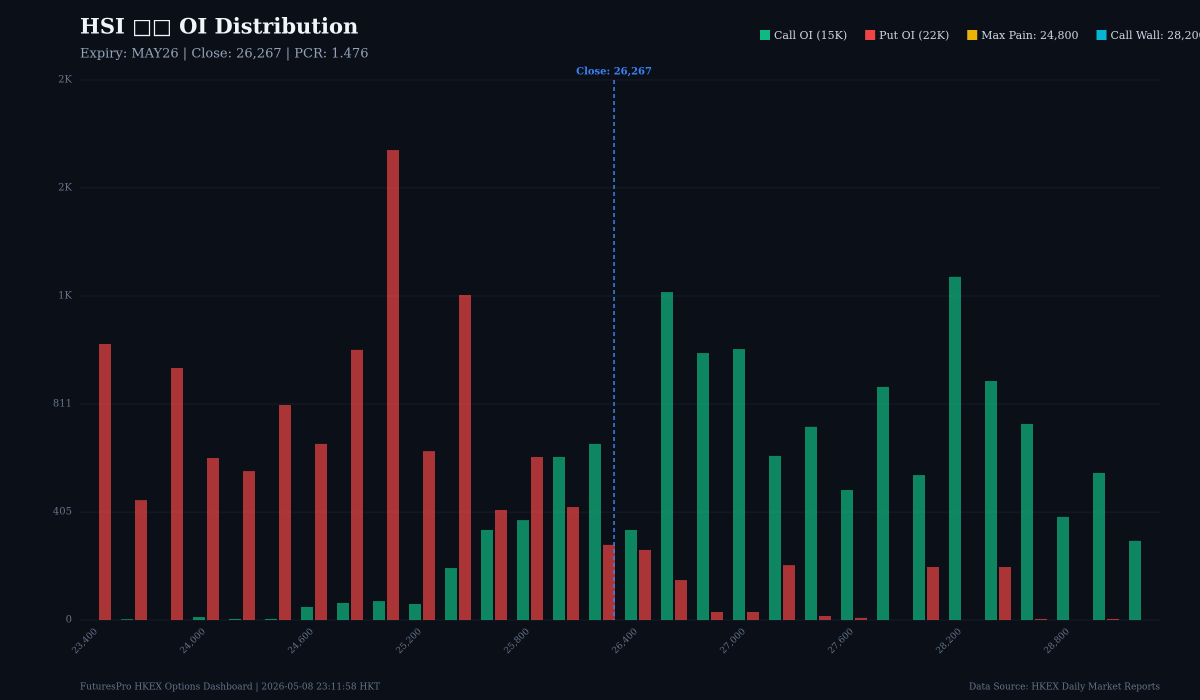  Describe the element at coordinates (62, 512) in the screenshot. I see `y-tick-label: 405` at that location.